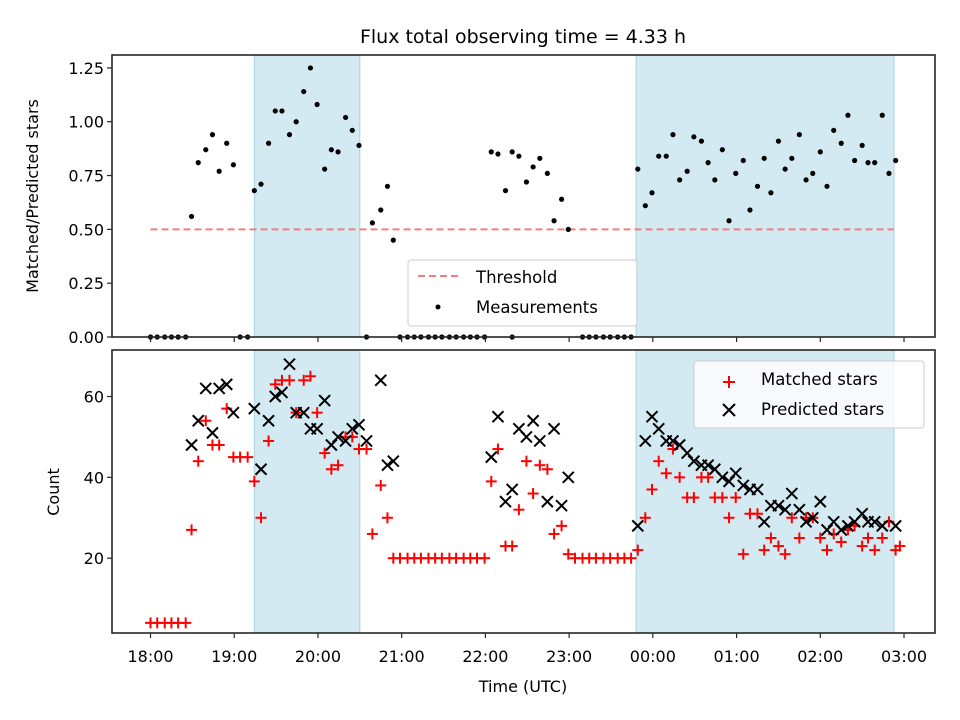 Image resolution: width=960 pixels, height=720 pixels. Describe the element at coordinates (318, 656) in the screenshot. I see `x-tick-label: 20:00` at that location.